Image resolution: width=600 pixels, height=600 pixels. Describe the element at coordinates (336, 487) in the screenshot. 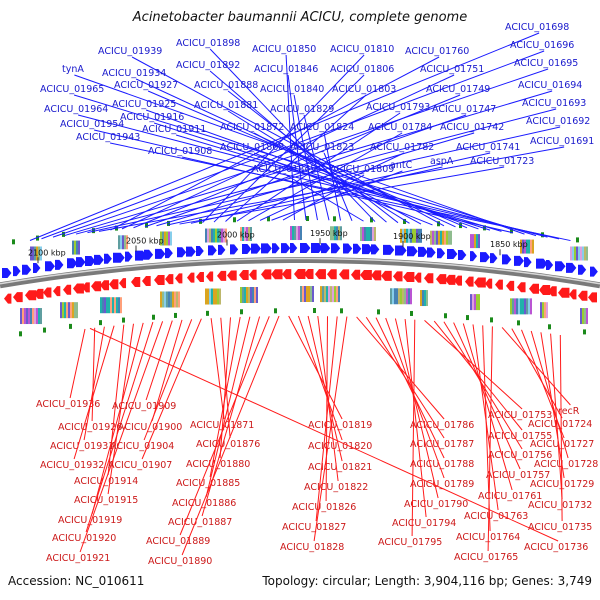

I see `reverse-gene-label: ACICU_01822` at that location.